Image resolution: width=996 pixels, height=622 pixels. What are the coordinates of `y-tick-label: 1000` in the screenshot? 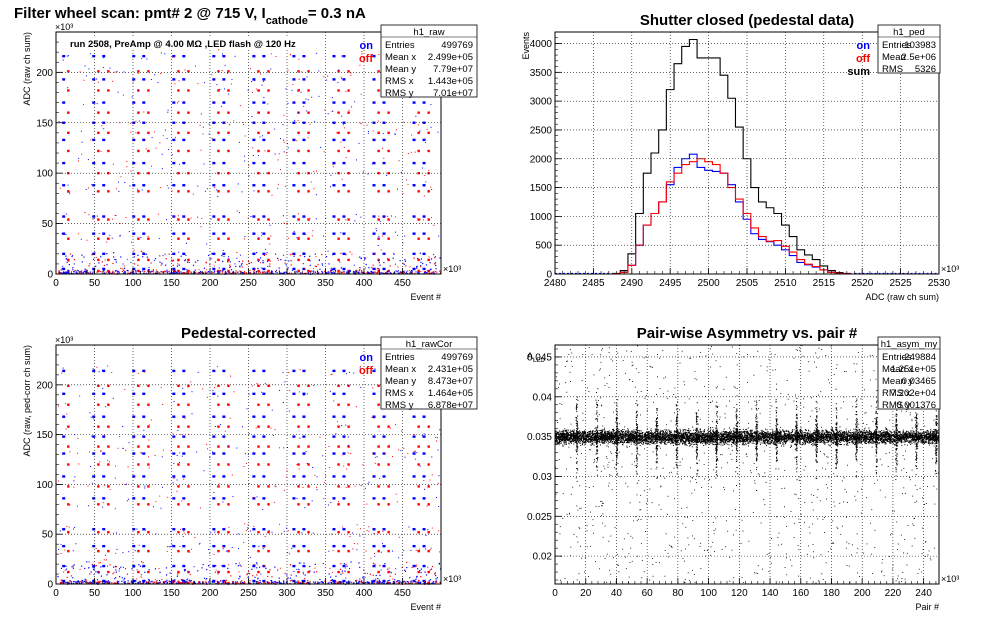 It's located at (541, 217).